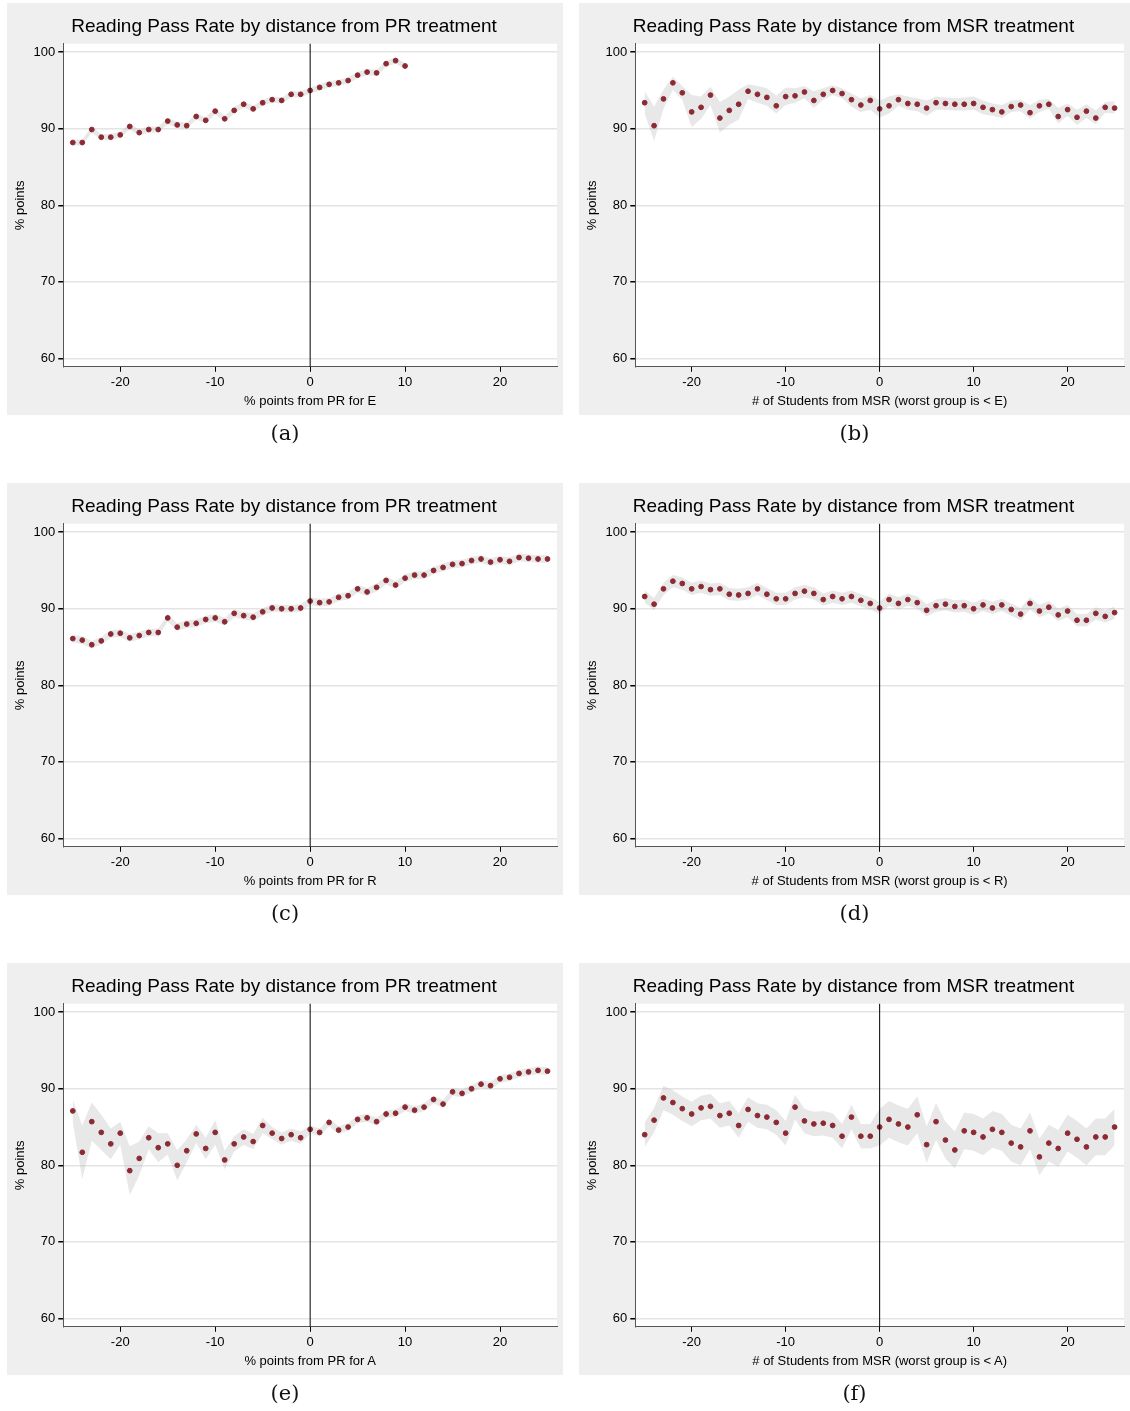 Image resolution: width=1130 pixels, height=1411 pixels. What do you see at coordinates (310, 400) in the screenshot?
I see `x-axis-title: % points from PR for E` at bounding box center [310, 400].